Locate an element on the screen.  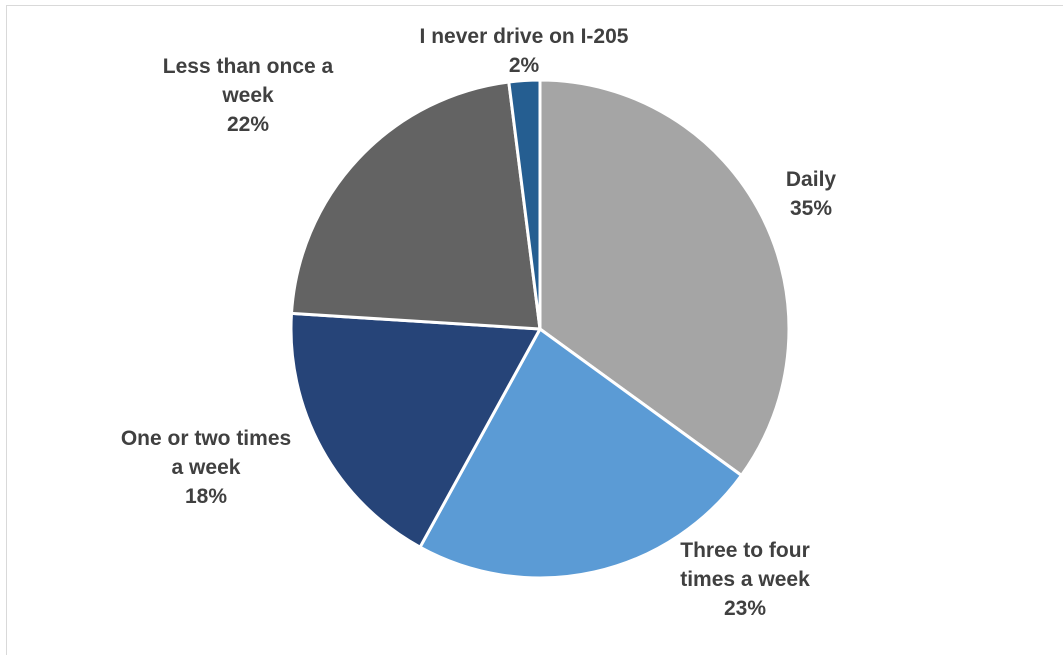
slice-percent-label: 2% is located at coordinates (524, 65).